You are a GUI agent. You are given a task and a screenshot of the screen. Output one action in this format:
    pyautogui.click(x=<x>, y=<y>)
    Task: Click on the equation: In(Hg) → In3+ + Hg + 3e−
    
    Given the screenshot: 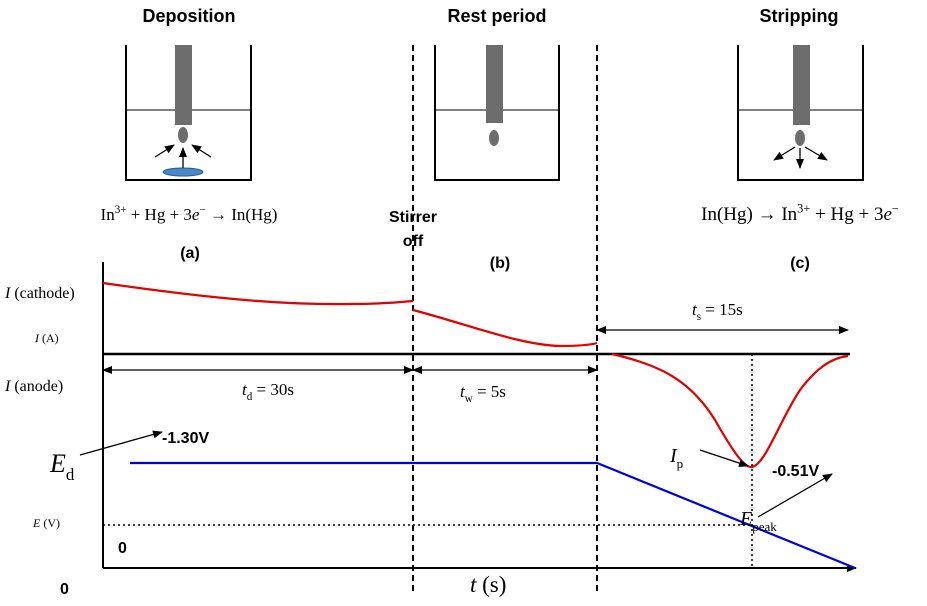 What is the action you would take?
    pyautogui.click(x=800, y=213)
    